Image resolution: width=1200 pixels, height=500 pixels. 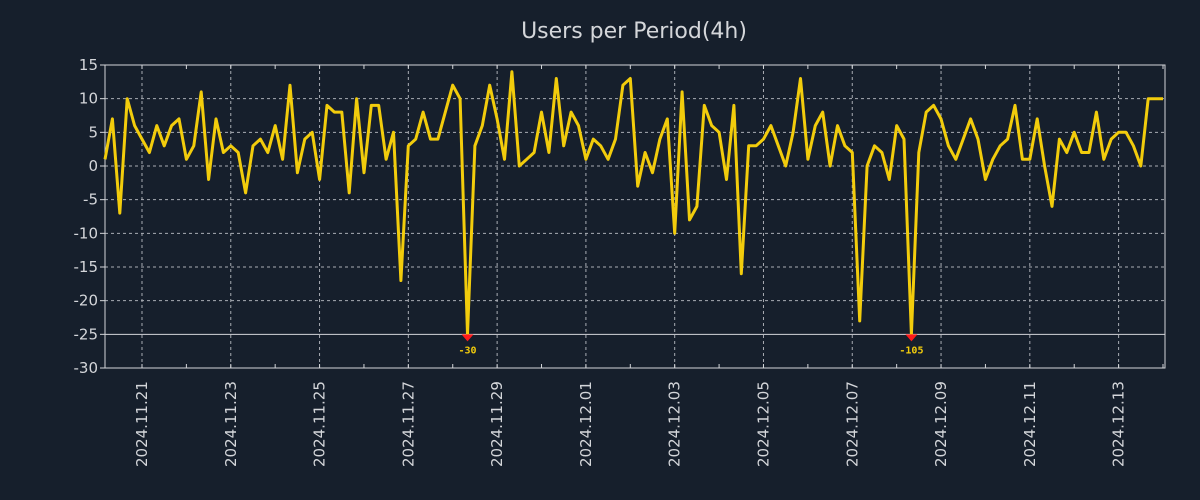 What do you see at coordinates (86, 368) in the screenshot?
I see `y-tick-label: -30` at bounding box center [86, 368].